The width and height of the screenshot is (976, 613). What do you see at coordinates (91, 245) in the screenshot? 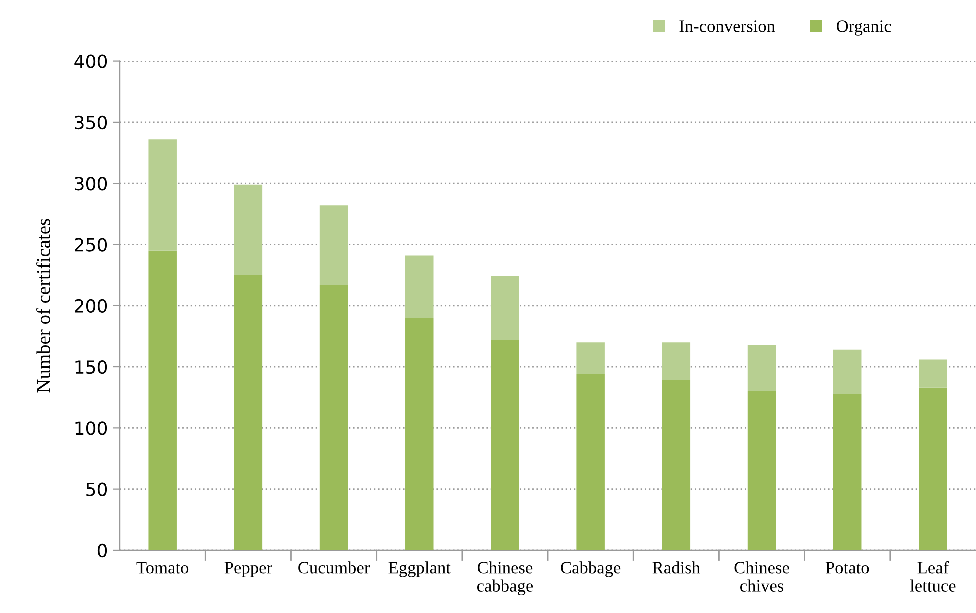
I see `y-tick-label: 250` at bounding box center [91, 245].